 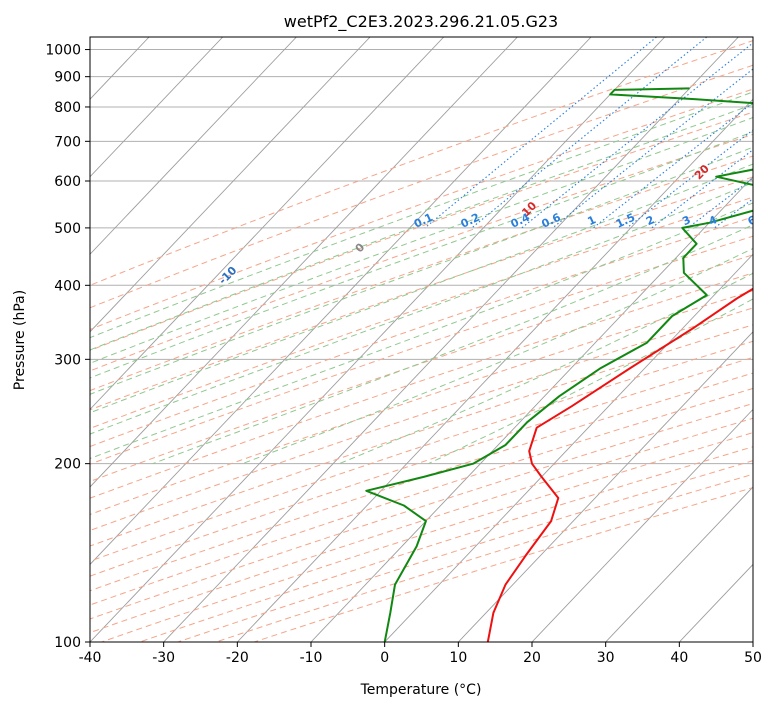 What do you see at coordinates (752, 220) in the screenshot?
I see `mixing-ratio-label: 6` at bounding box center [752, 220].